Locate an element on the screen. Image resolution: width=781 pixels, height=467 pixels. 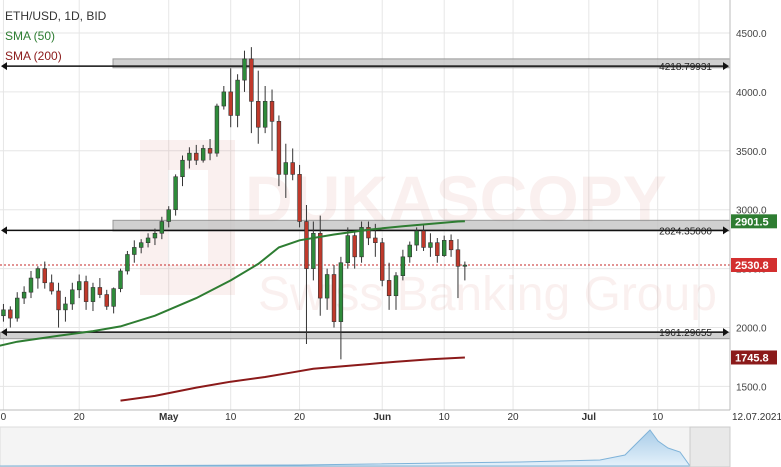
sma50-tag is located at coordinates (754, 221).